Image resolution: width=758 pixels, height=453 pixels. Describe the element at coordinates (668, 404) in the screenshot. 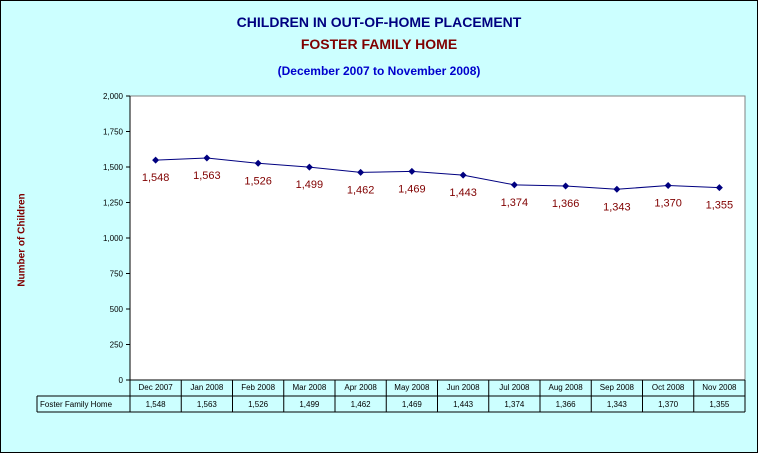

I see `table-cell: 1,370` at that location.